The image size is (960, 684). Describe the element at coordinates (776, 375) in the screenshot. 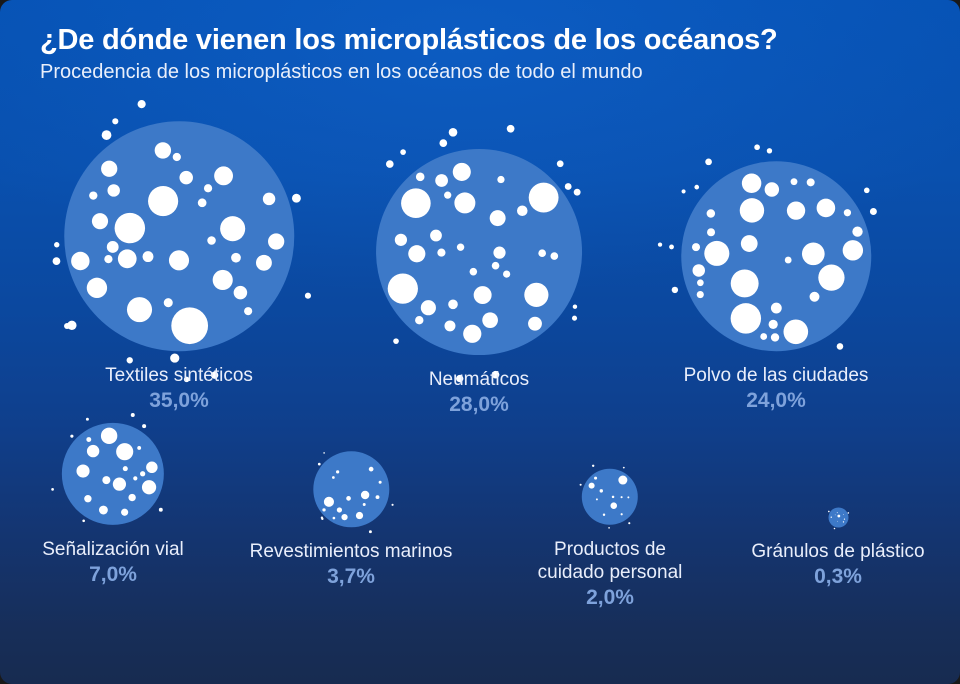

I see `bubble-label: Polvo de las ciudades` at that location.